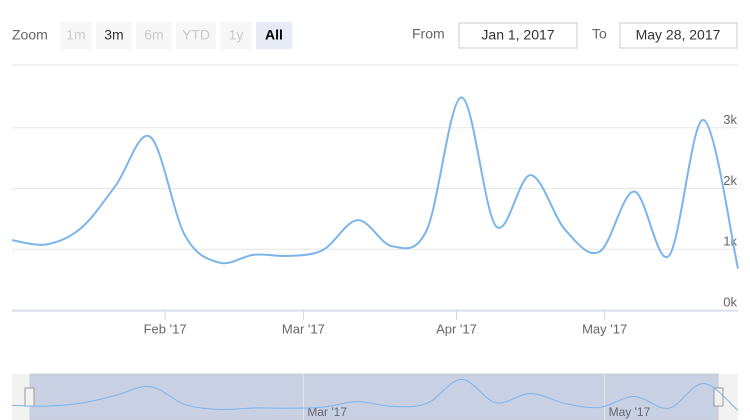 This screenshot has height=420, width=750. Describe the element at coordinates (456, 328) in the screenshot. I see `x-tick-label: Apr '17` at that location.